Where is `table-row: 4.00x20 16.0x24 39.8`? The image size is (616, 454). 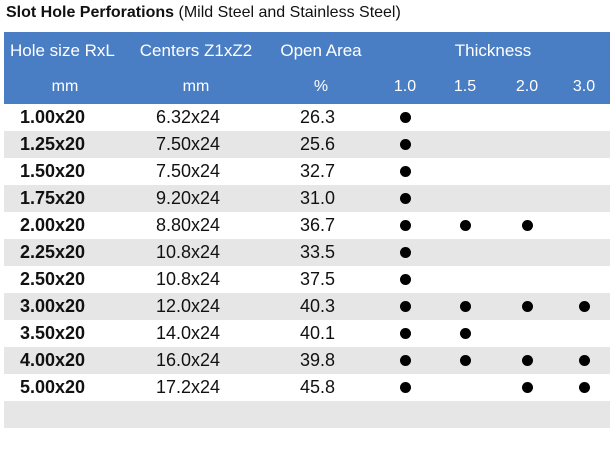
table-row: 4.00x20 16.0x24 39.8 is located at coordinates (307, 360).